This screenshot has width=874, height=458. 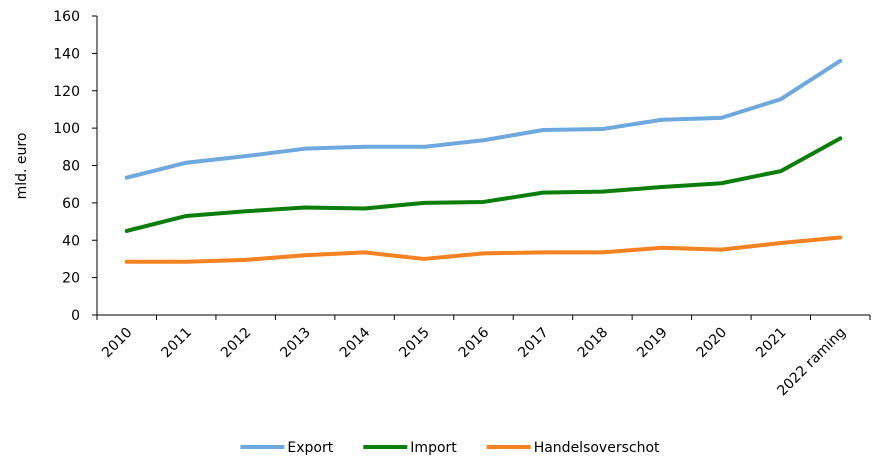 What do you see at coordinates (71, 279) in the screenshot?
I see `y-tick-label: 20` at bounding box center [71, 279].